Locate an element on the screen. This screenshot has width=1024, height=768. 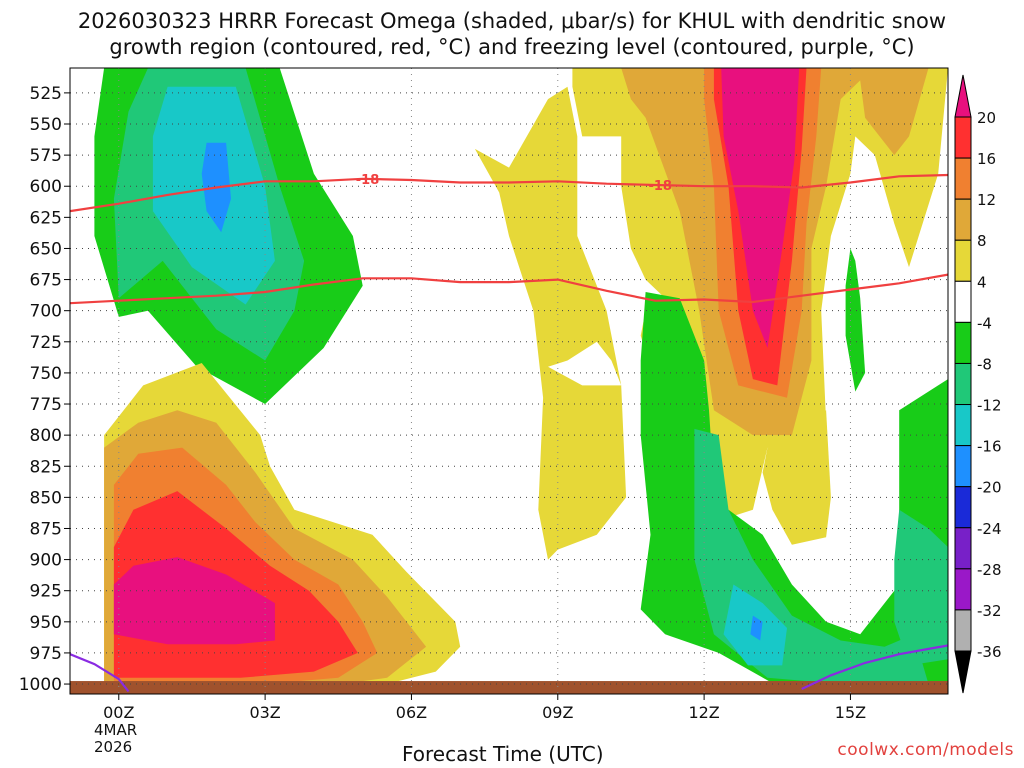
y-tick-label-625: 625 is located at coordinates (46, 218).